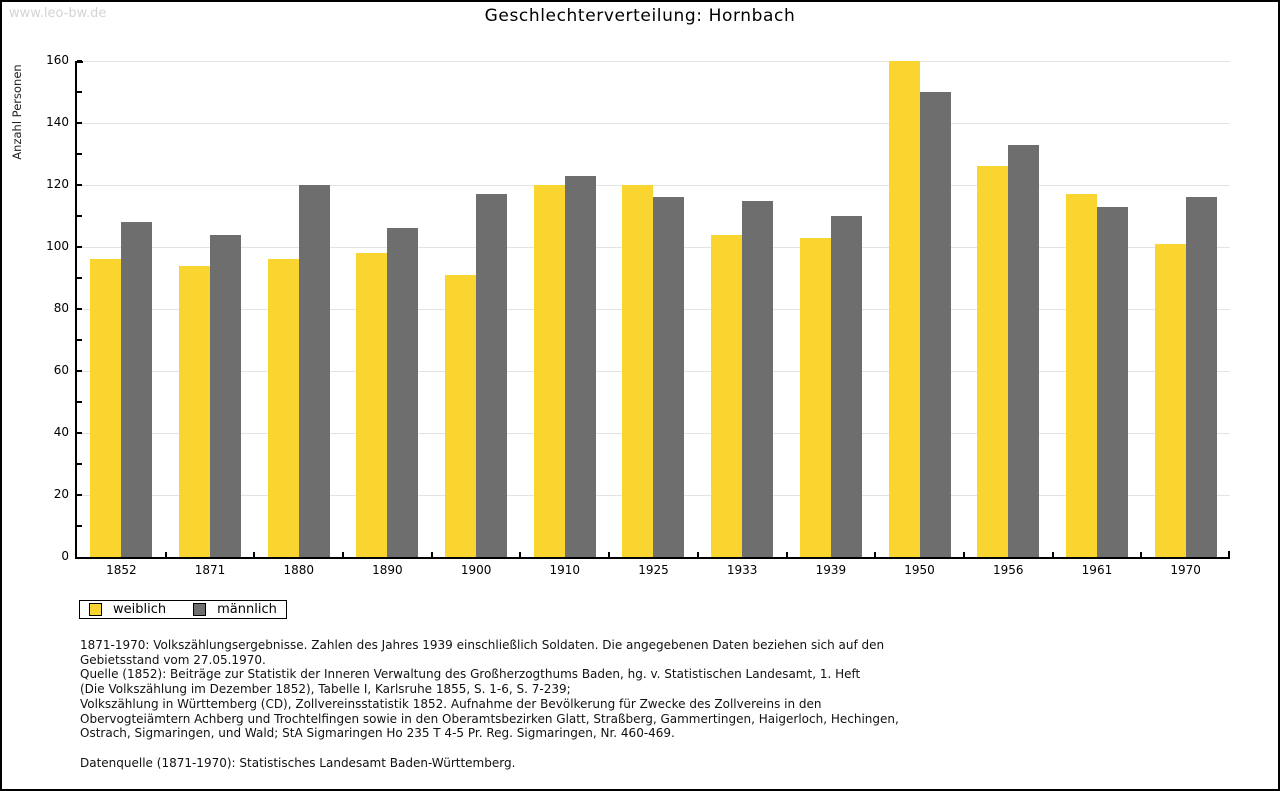  I want to click on legend-label-maennlich: männlich, so click(247, 609).